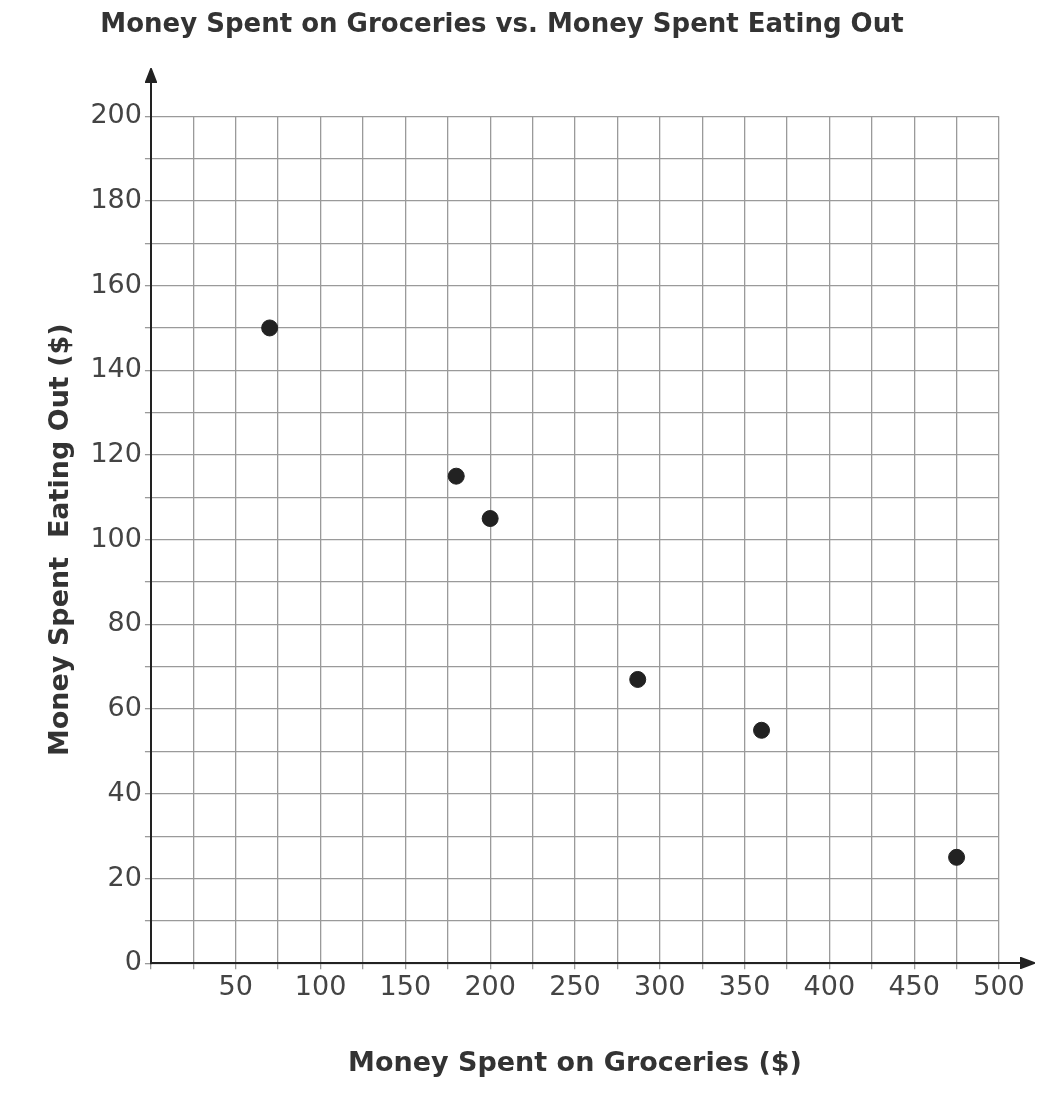 This screenshot has height=1095, width=1059. What do you see at coordinates (116, 453) in the screenshot?
I see `y-tick-label: 120` at bounding box center [116, 453].